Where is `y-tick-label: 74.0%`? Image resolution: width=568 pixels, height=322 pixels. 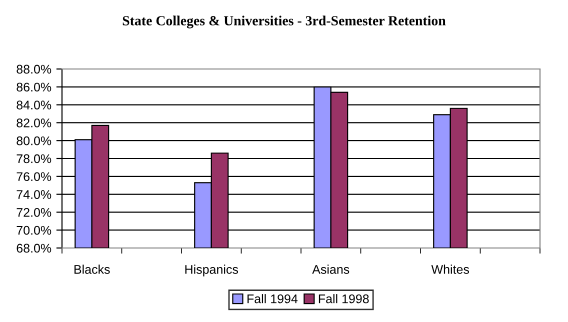
y-tick-label: 74.0% is located at coordinates (34, 194).